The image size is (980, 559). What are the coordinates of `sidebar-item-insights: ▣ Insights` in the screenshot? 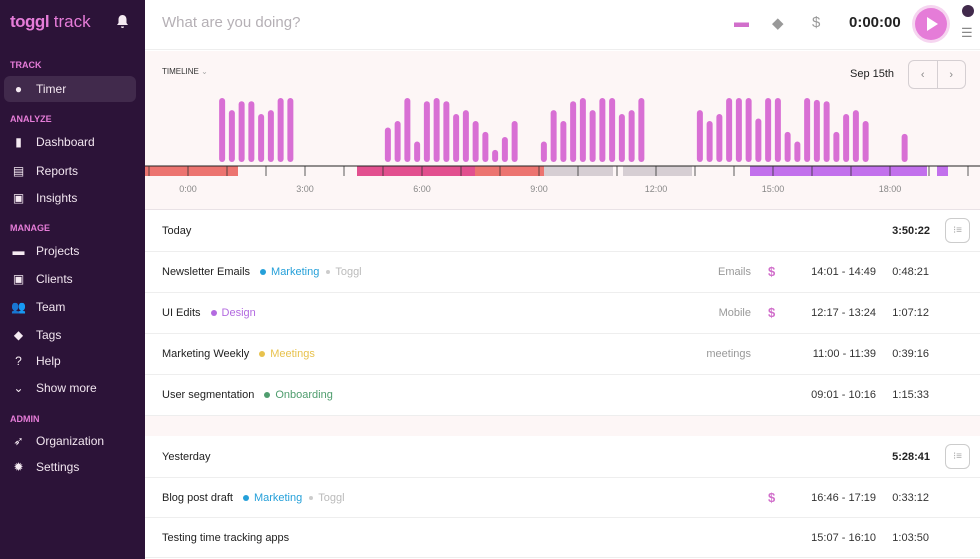 It's located at (70, 198).